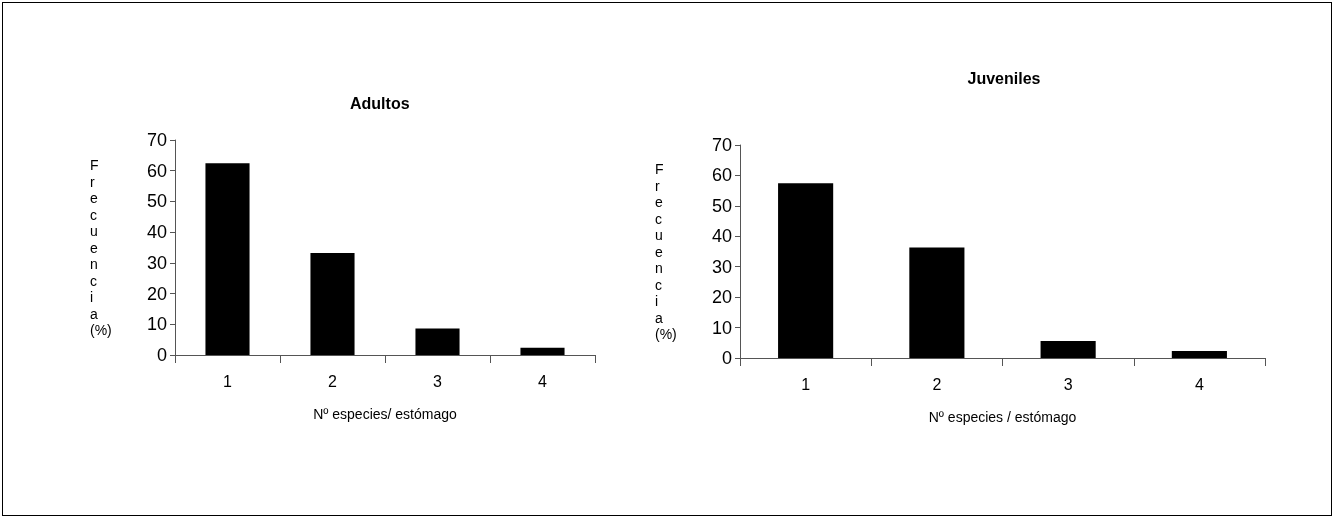 The image size is (1336, 520). Describe the element at coordinates (380, 103) in the screenshot. I see `chart-title: Adultos` at that location.